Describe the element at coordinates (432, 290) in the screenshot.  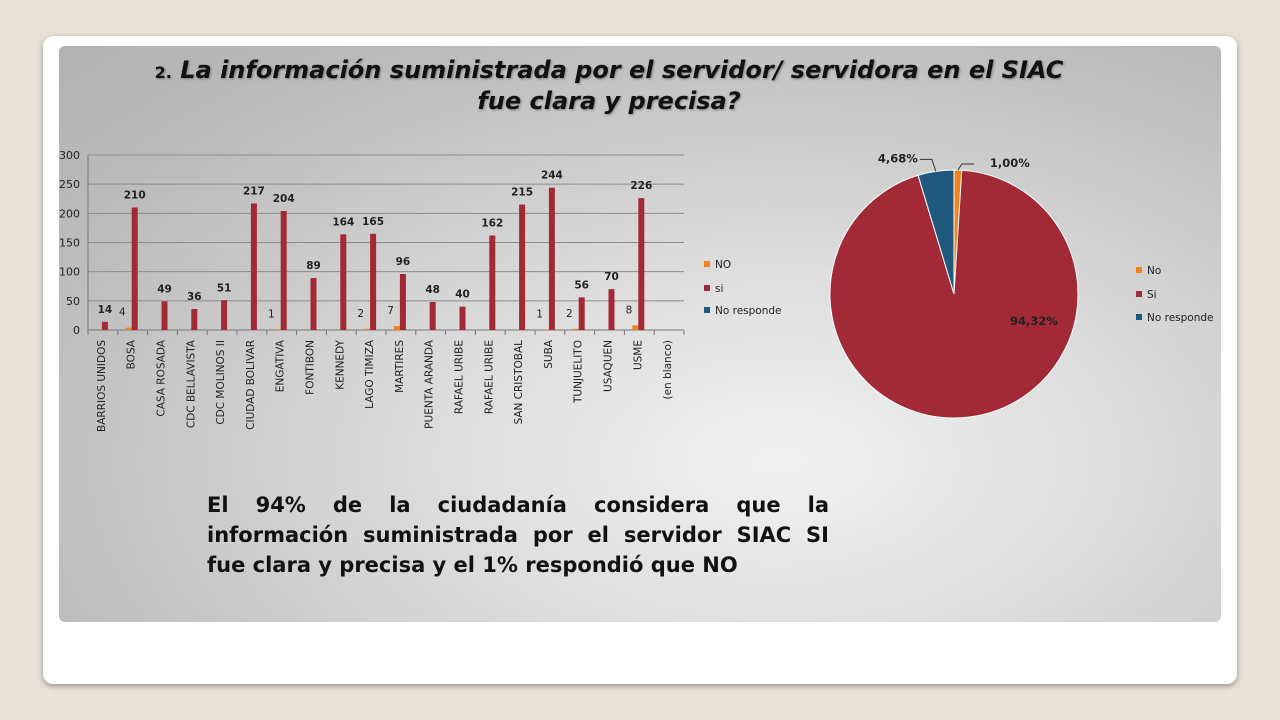
I see `data-label: 48` at that location.